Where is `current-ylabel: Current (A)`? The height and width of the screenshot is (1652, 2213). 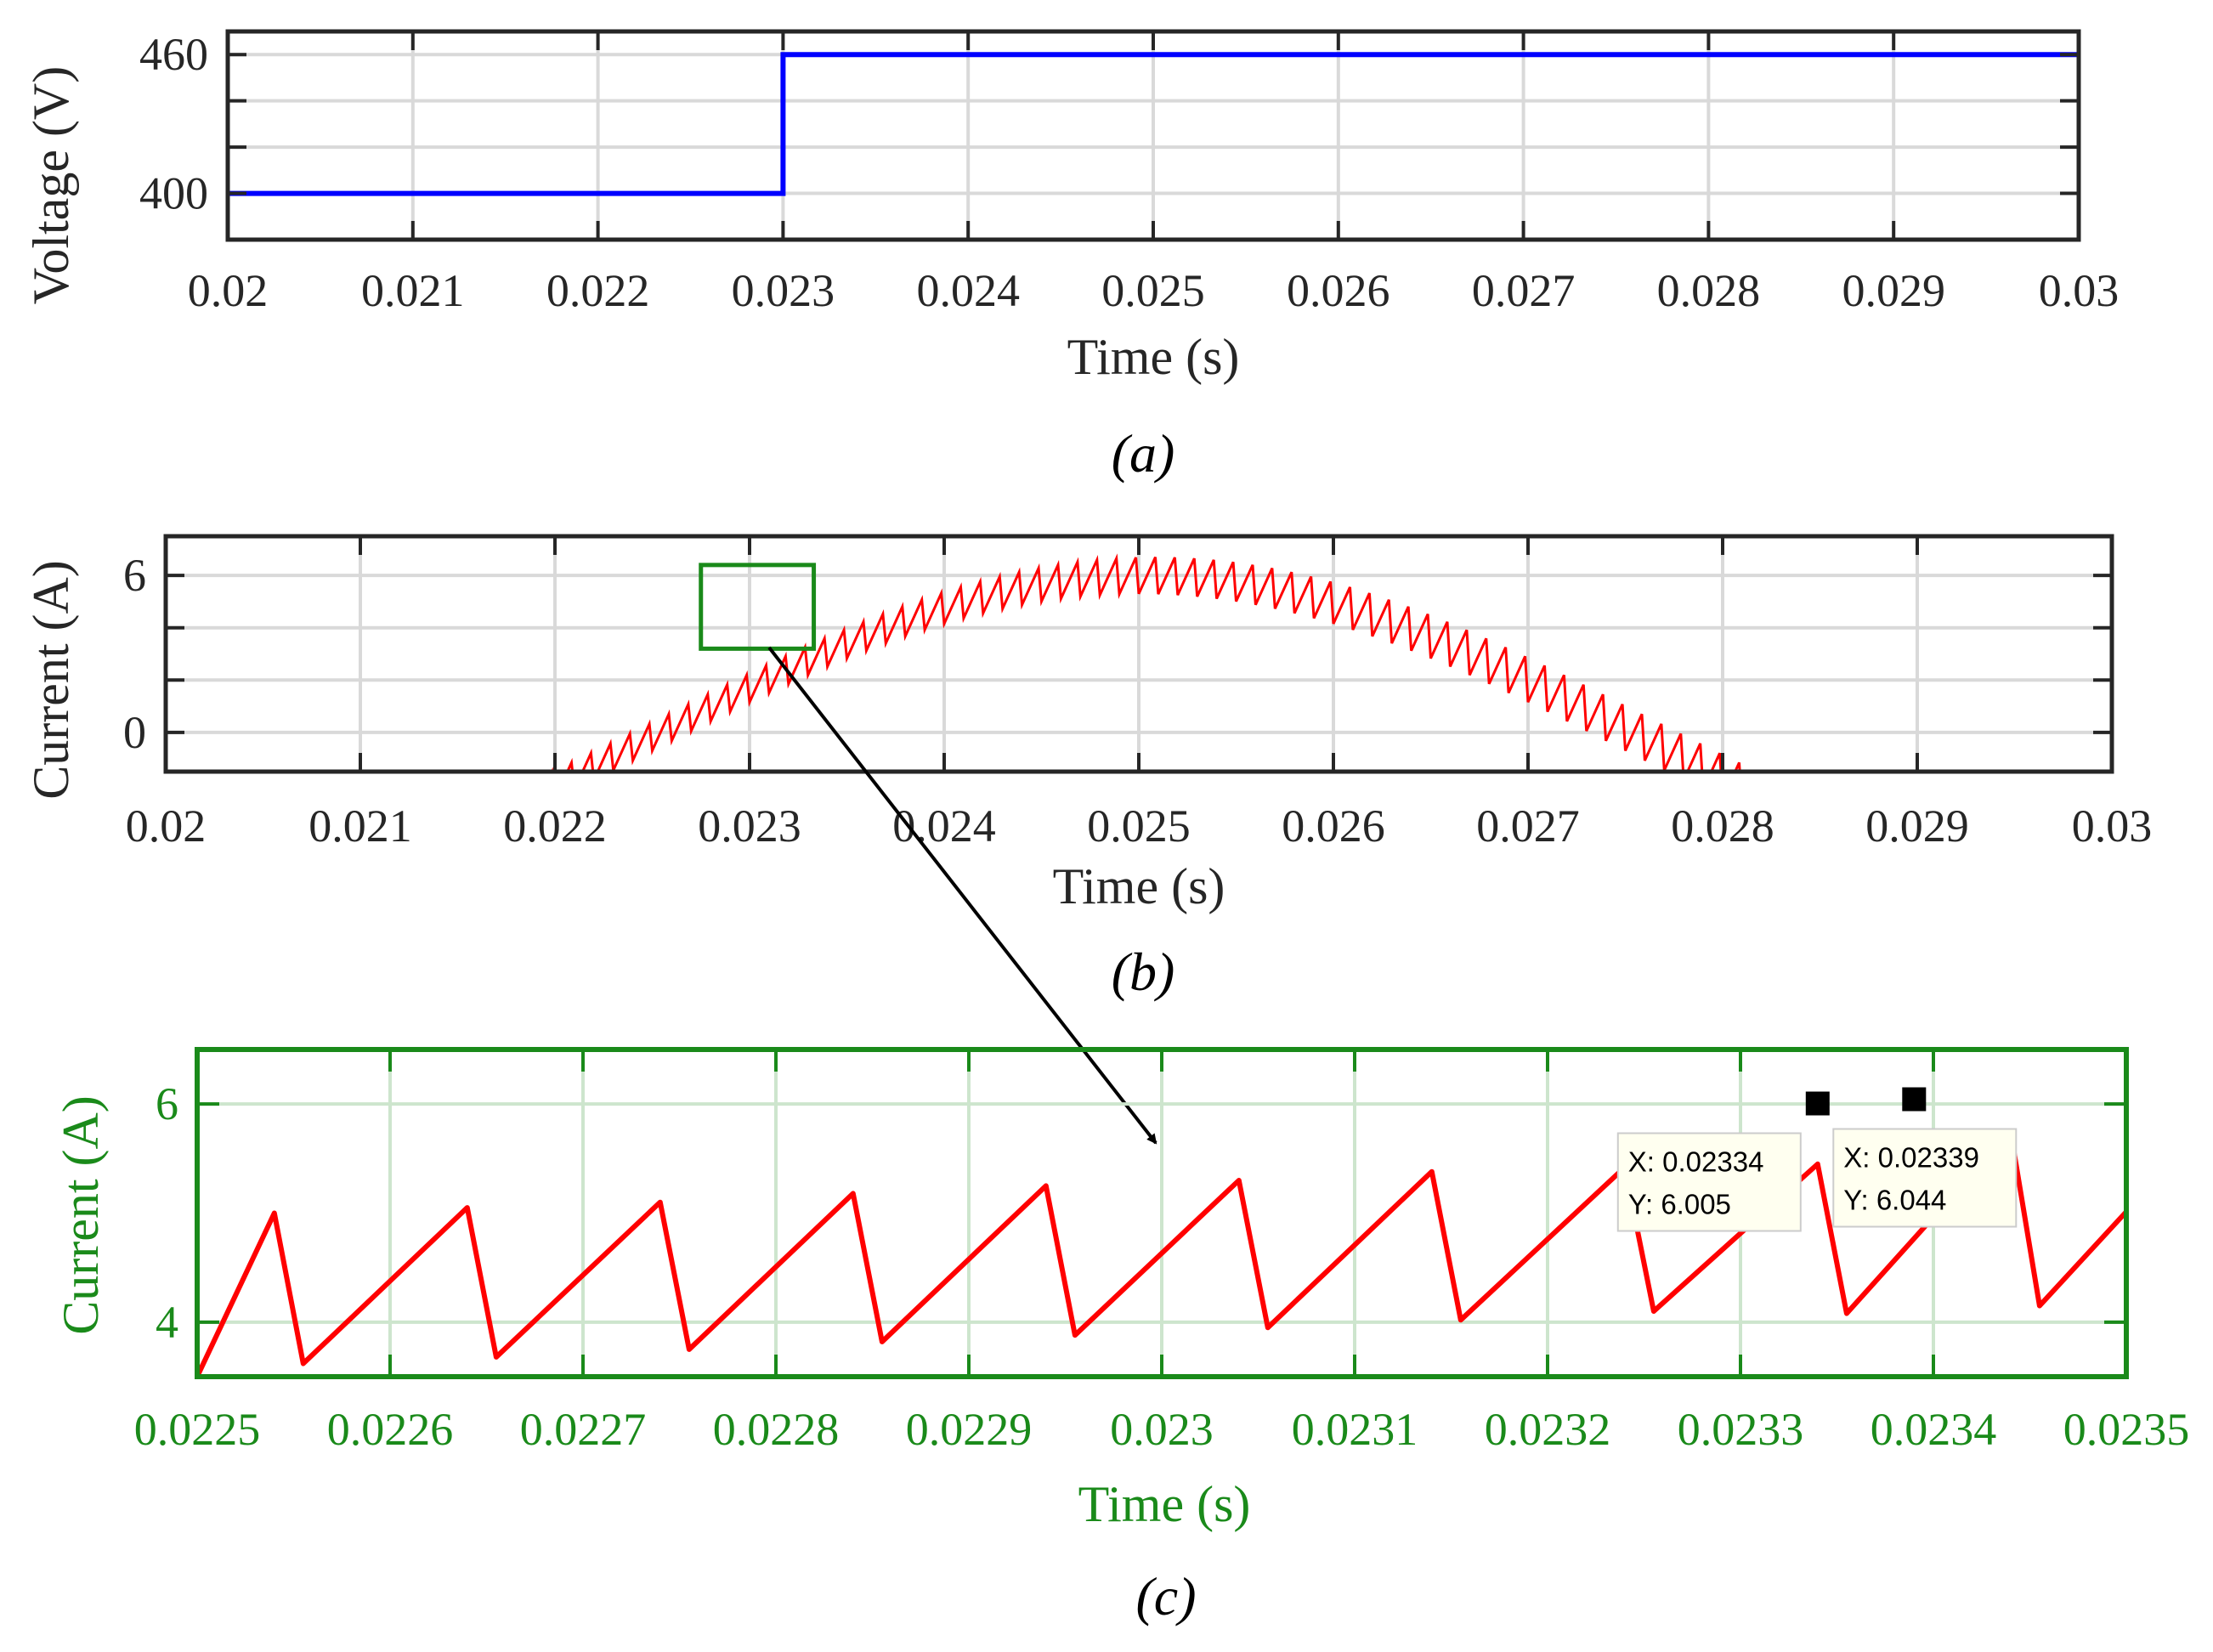 current-ylabel: Current (A) is located at coordinates (51, 680).